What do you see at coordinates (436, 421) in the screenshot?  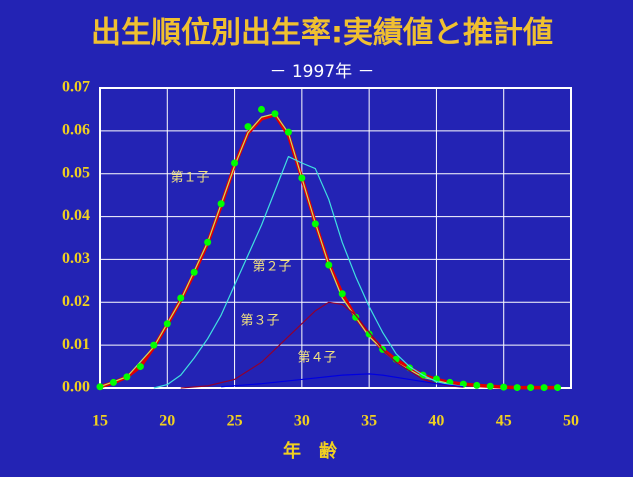 I see `x-tick-label: 40` at bounding box center [436, 421].